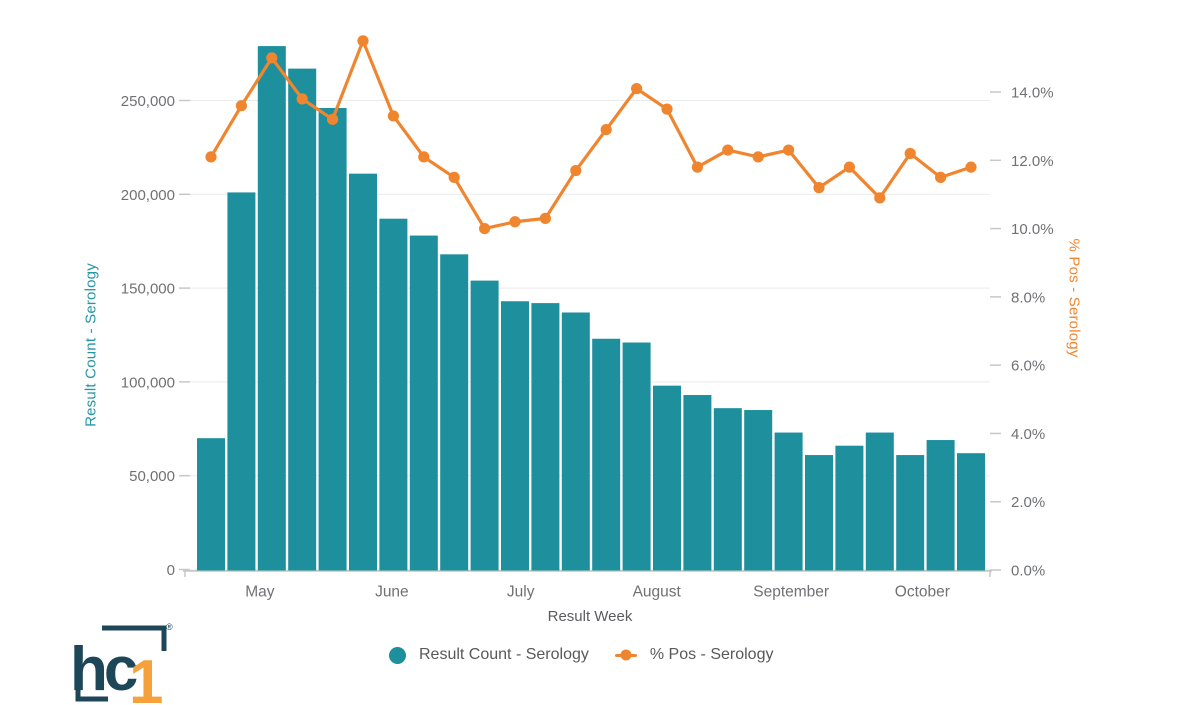 The image size is (1201, 705). Describe the element at coordinates (169, 627) in the screenshot. I see `logo-registered-mark-icon: ®` at that location.